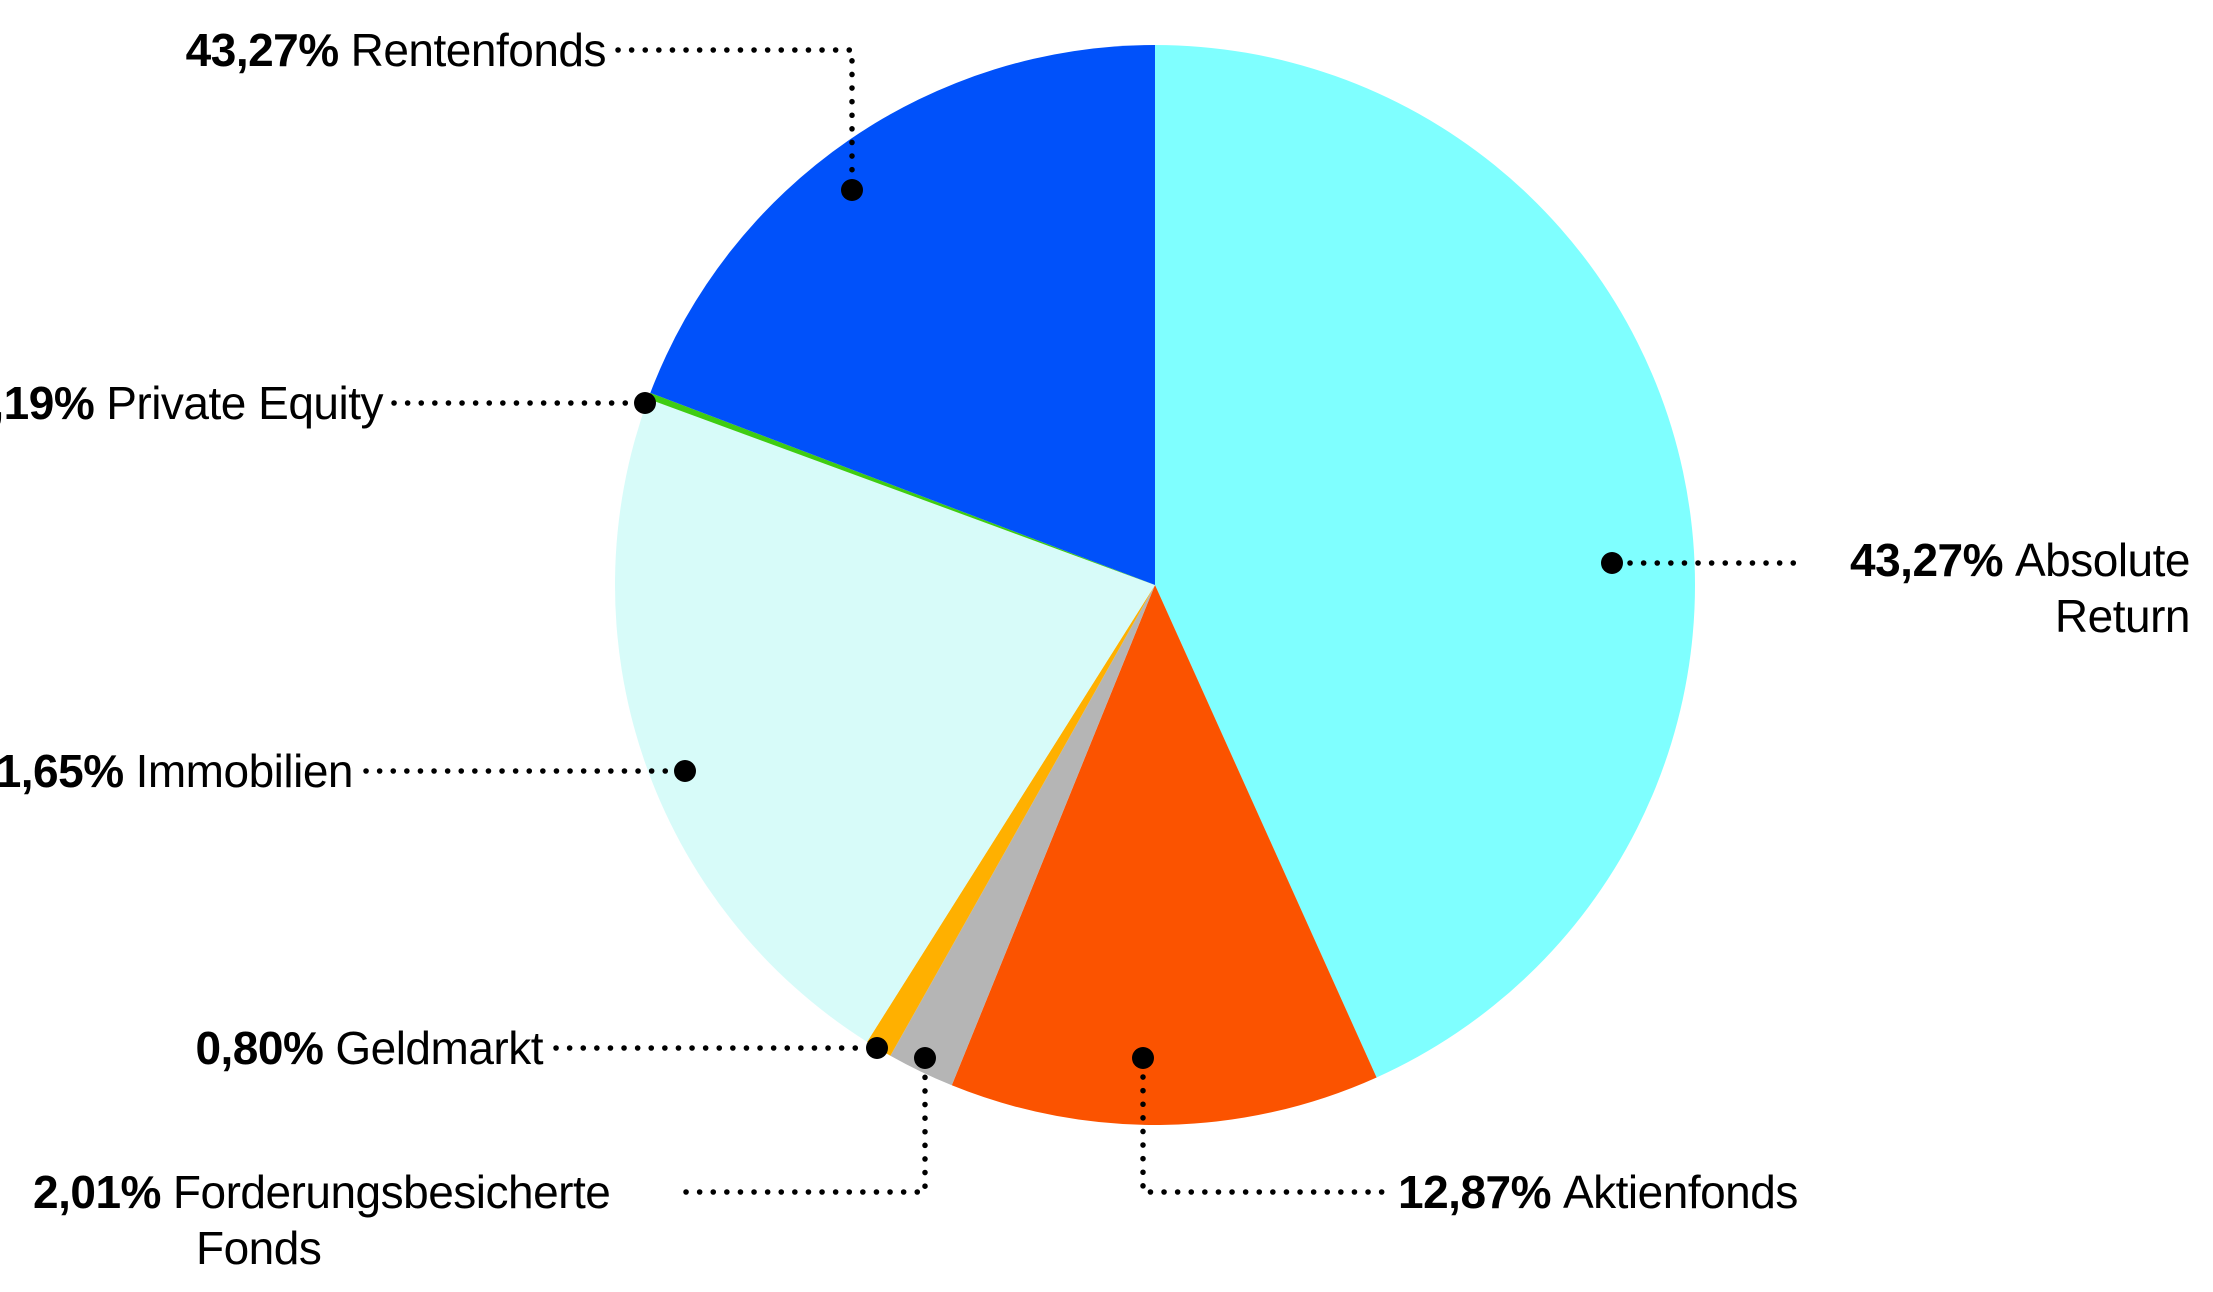 The height and width of the screenshot is (1292, 2213). What do you see at coordinates (902, 314) in the screenshot?
I see `pie-slice-rentenfonds` at bounding box center [902, 314].